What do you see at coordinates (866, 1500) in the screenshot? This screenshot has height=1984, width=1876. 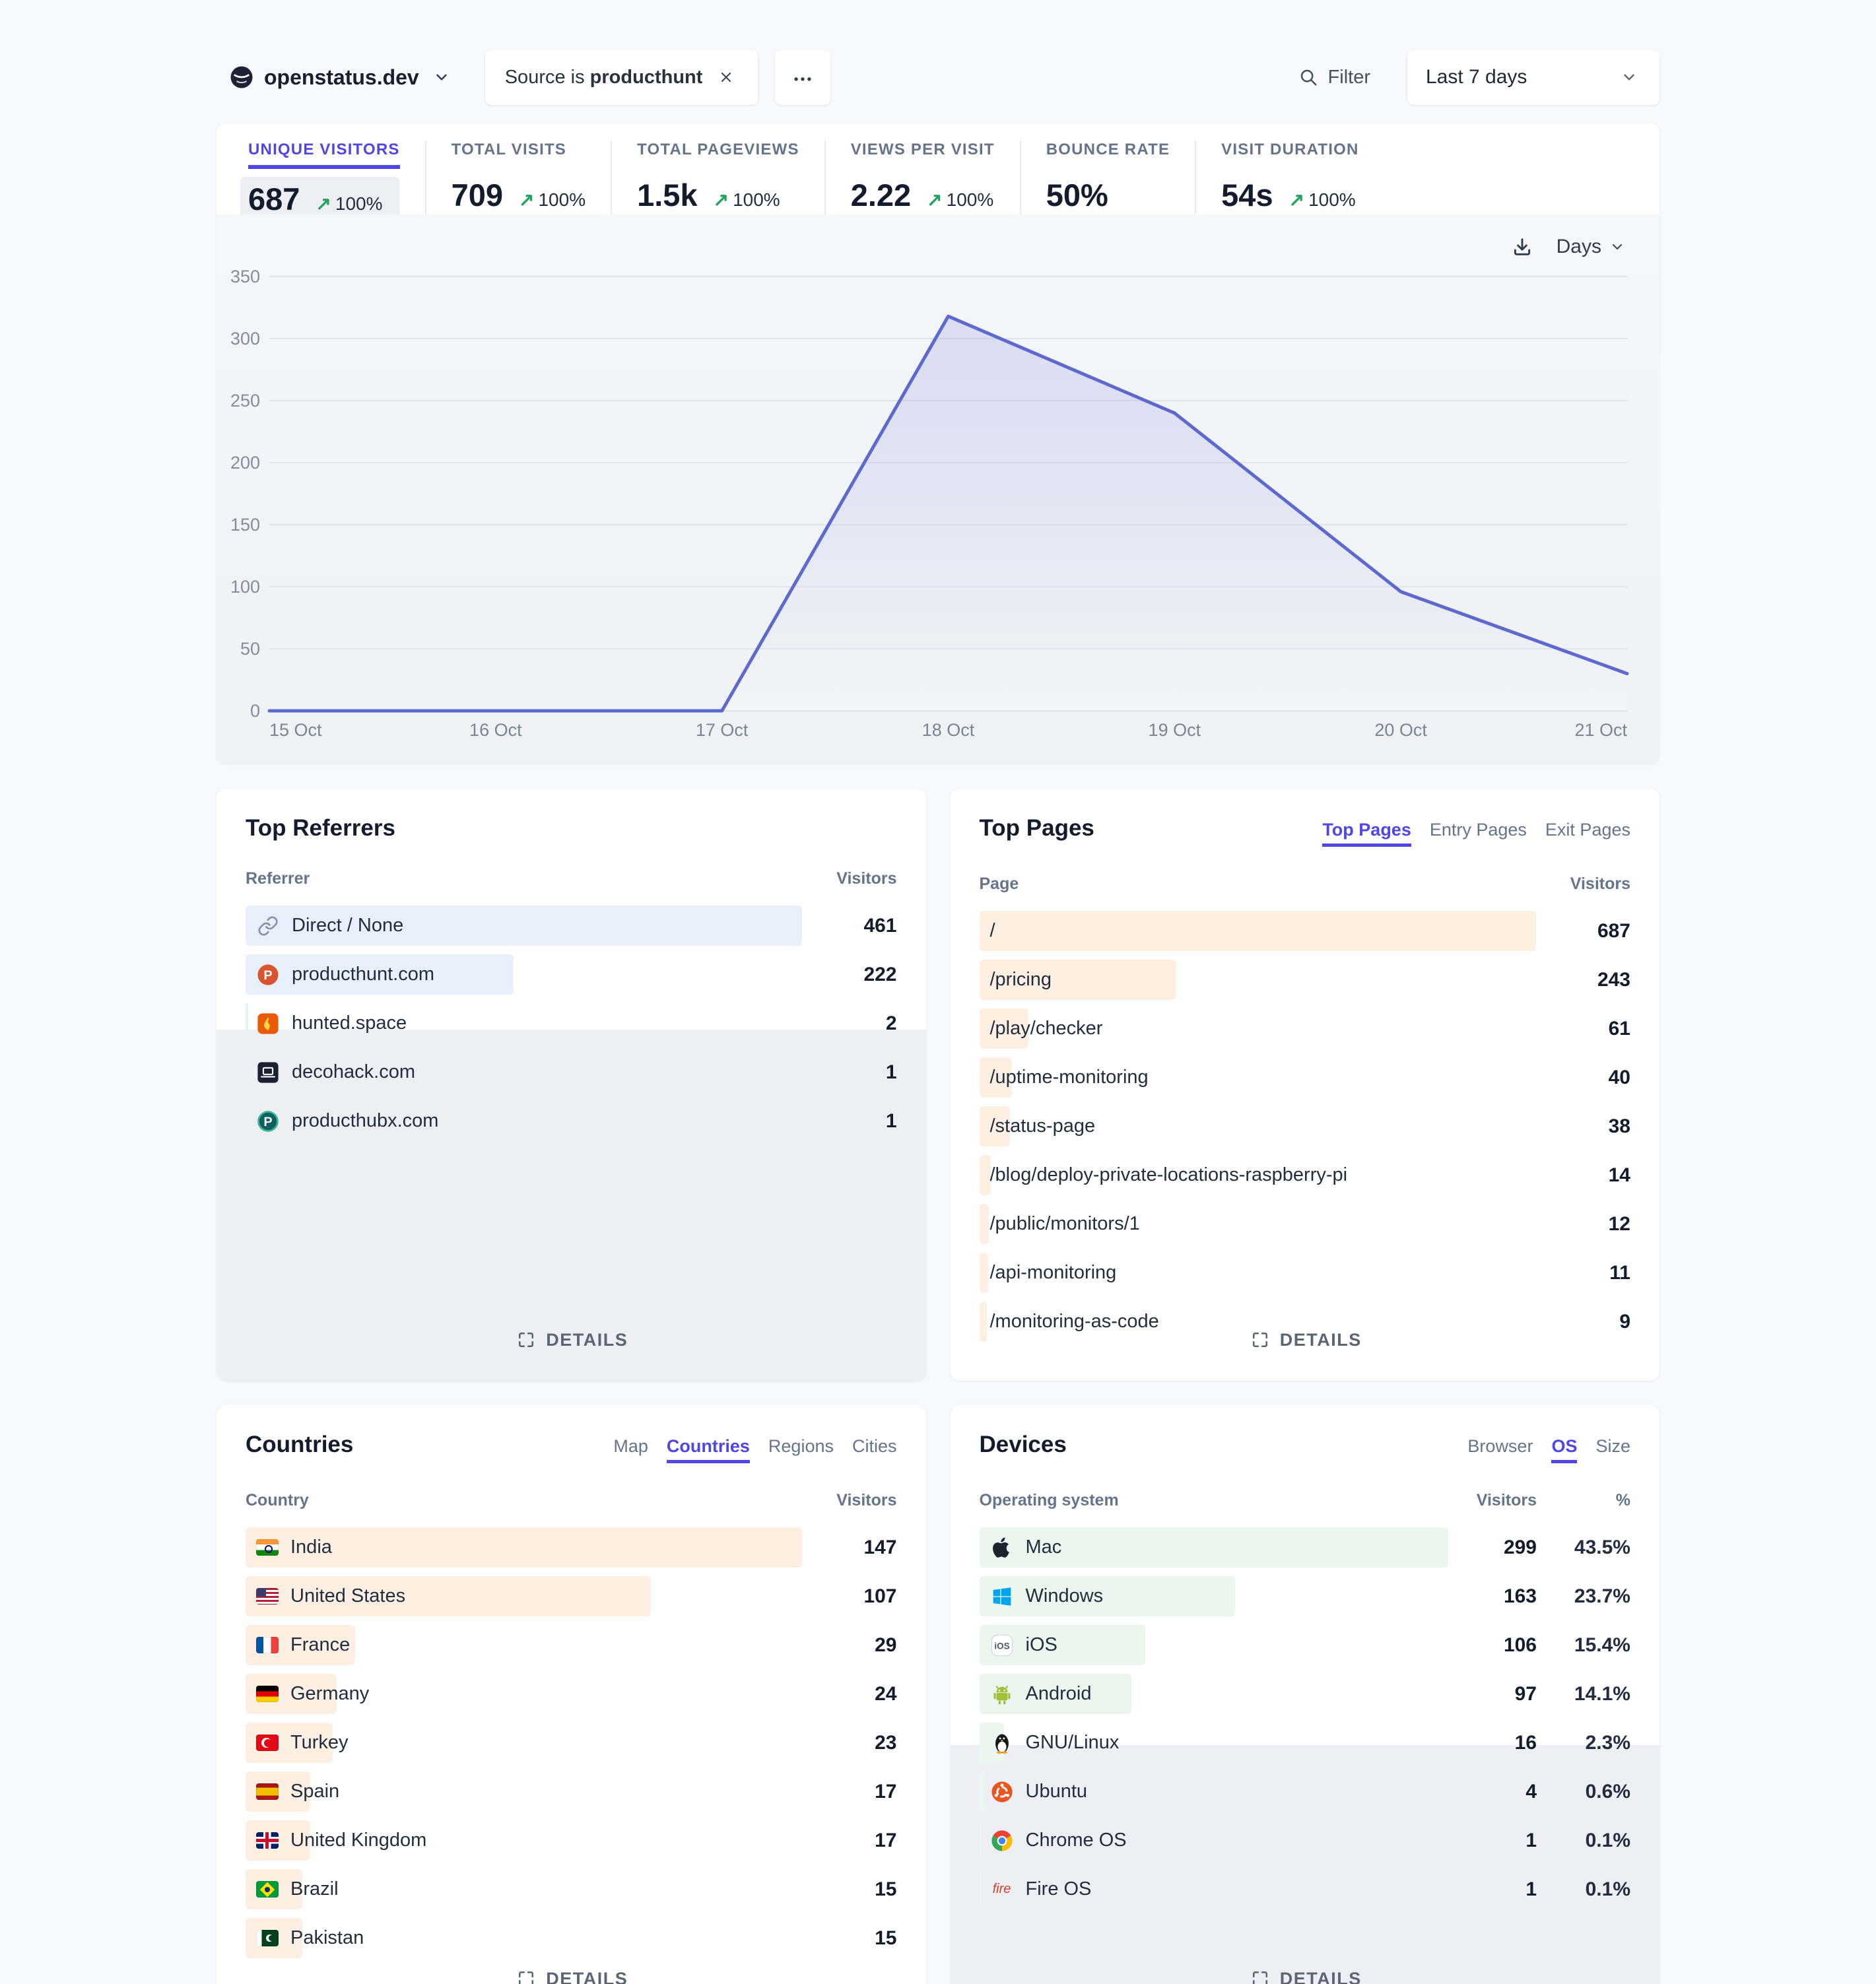 I see `column-header-visitors: Visitors` at bounding box center [866, 1500].